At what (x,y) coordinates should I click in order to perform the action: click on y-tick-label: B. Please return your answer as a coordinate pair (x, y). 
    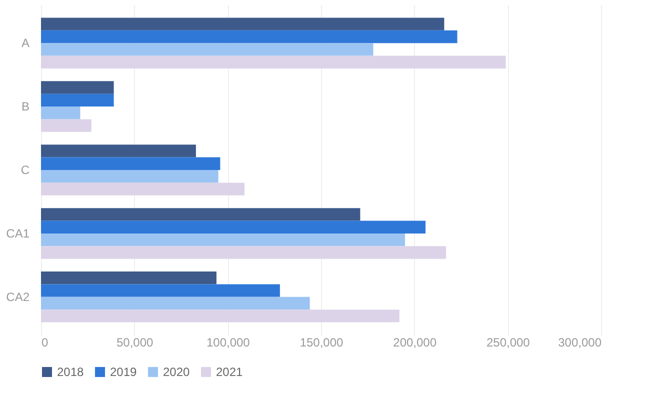
    Looking at the image, I should click on (25, 107).